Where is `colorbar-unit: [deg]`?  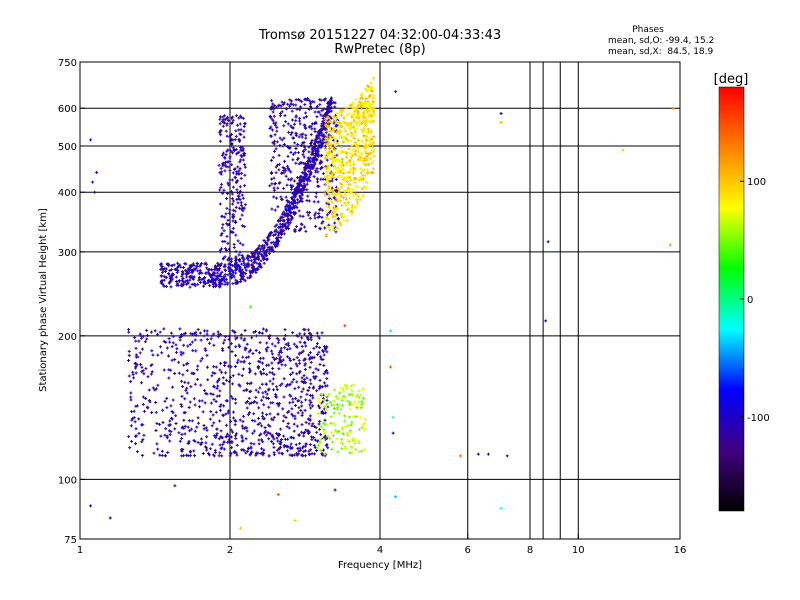 colorbar-unit: [deg] is located at coordinates (731, 79).